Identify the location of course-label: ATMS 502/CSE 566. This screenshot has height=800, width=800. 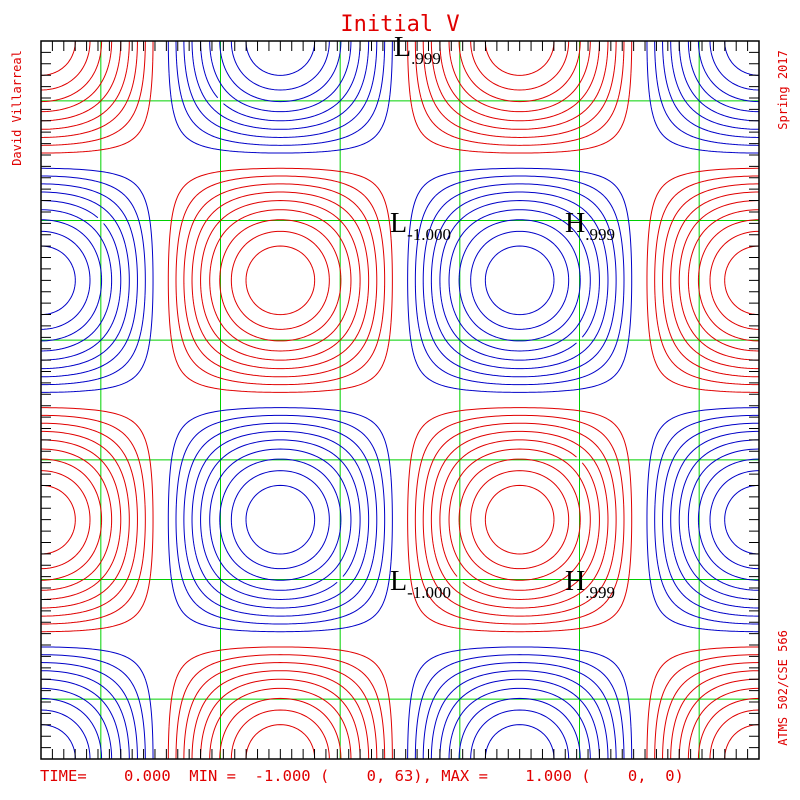
(783, 688).